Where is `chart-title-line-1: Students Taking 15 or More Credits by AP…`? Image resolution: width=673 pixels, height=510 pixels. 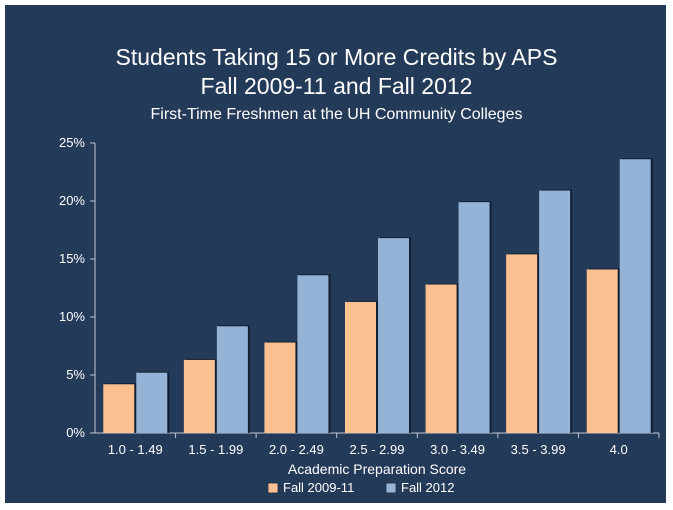 chart-title-line-1: Students Taking 15 or More Credits by AP… is located at coordinates (336, 57).